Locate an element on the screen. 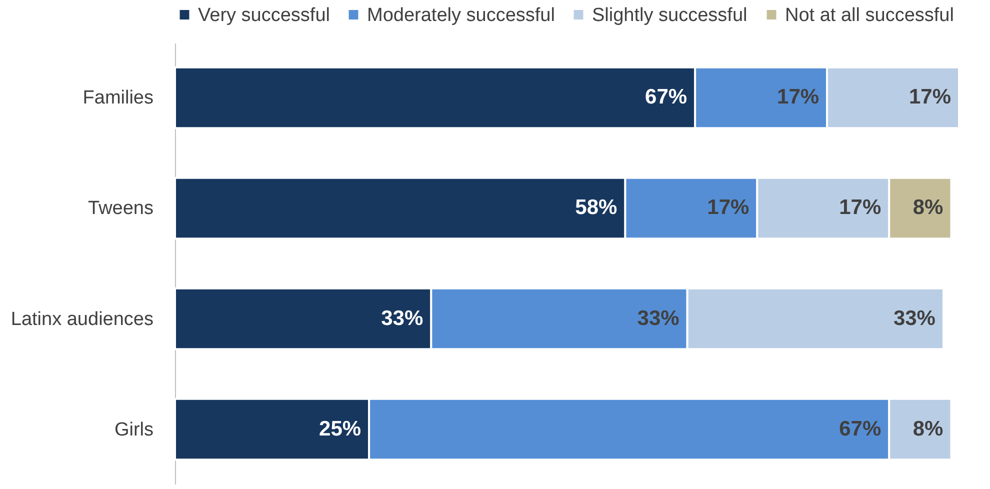 The width and height of the screenshot is (990, 489). legend-label: Moderately successful is located at coordinates (461, 15).